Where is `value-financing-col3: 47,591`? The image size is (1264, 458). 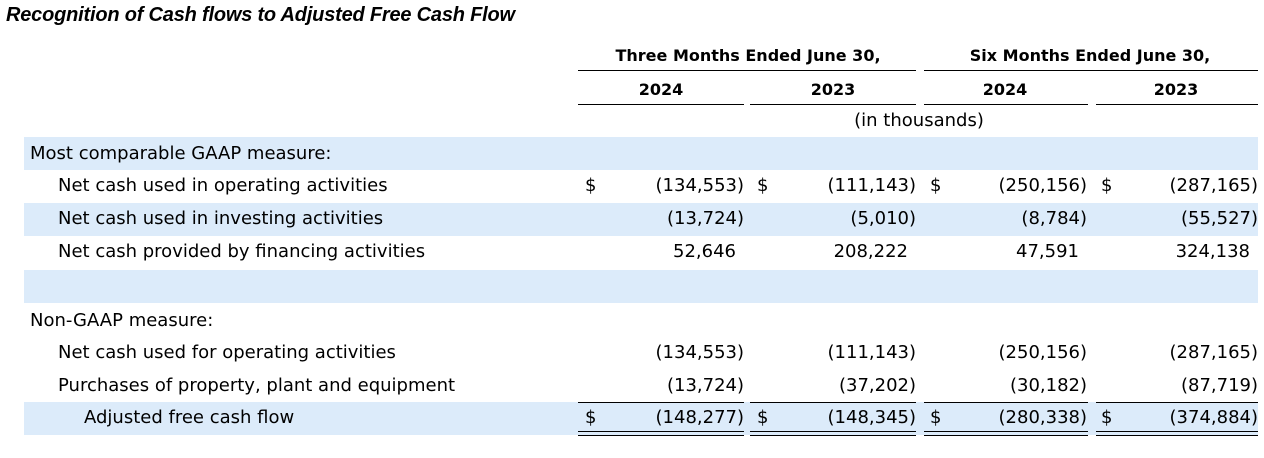
value-financing-col3: 47,591 is located at coordinates (1047, 251).